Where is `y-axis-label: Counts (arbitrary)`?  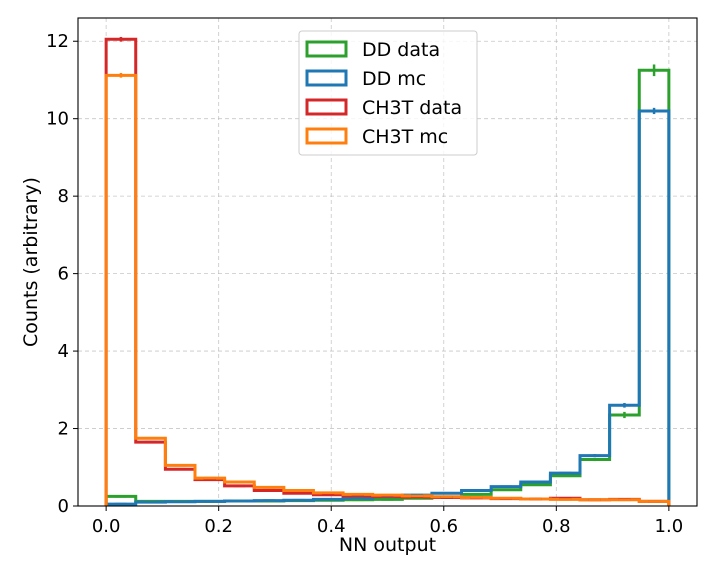
y-axis-label: Counts (arbitrary) is located at coordinates (31, 262).